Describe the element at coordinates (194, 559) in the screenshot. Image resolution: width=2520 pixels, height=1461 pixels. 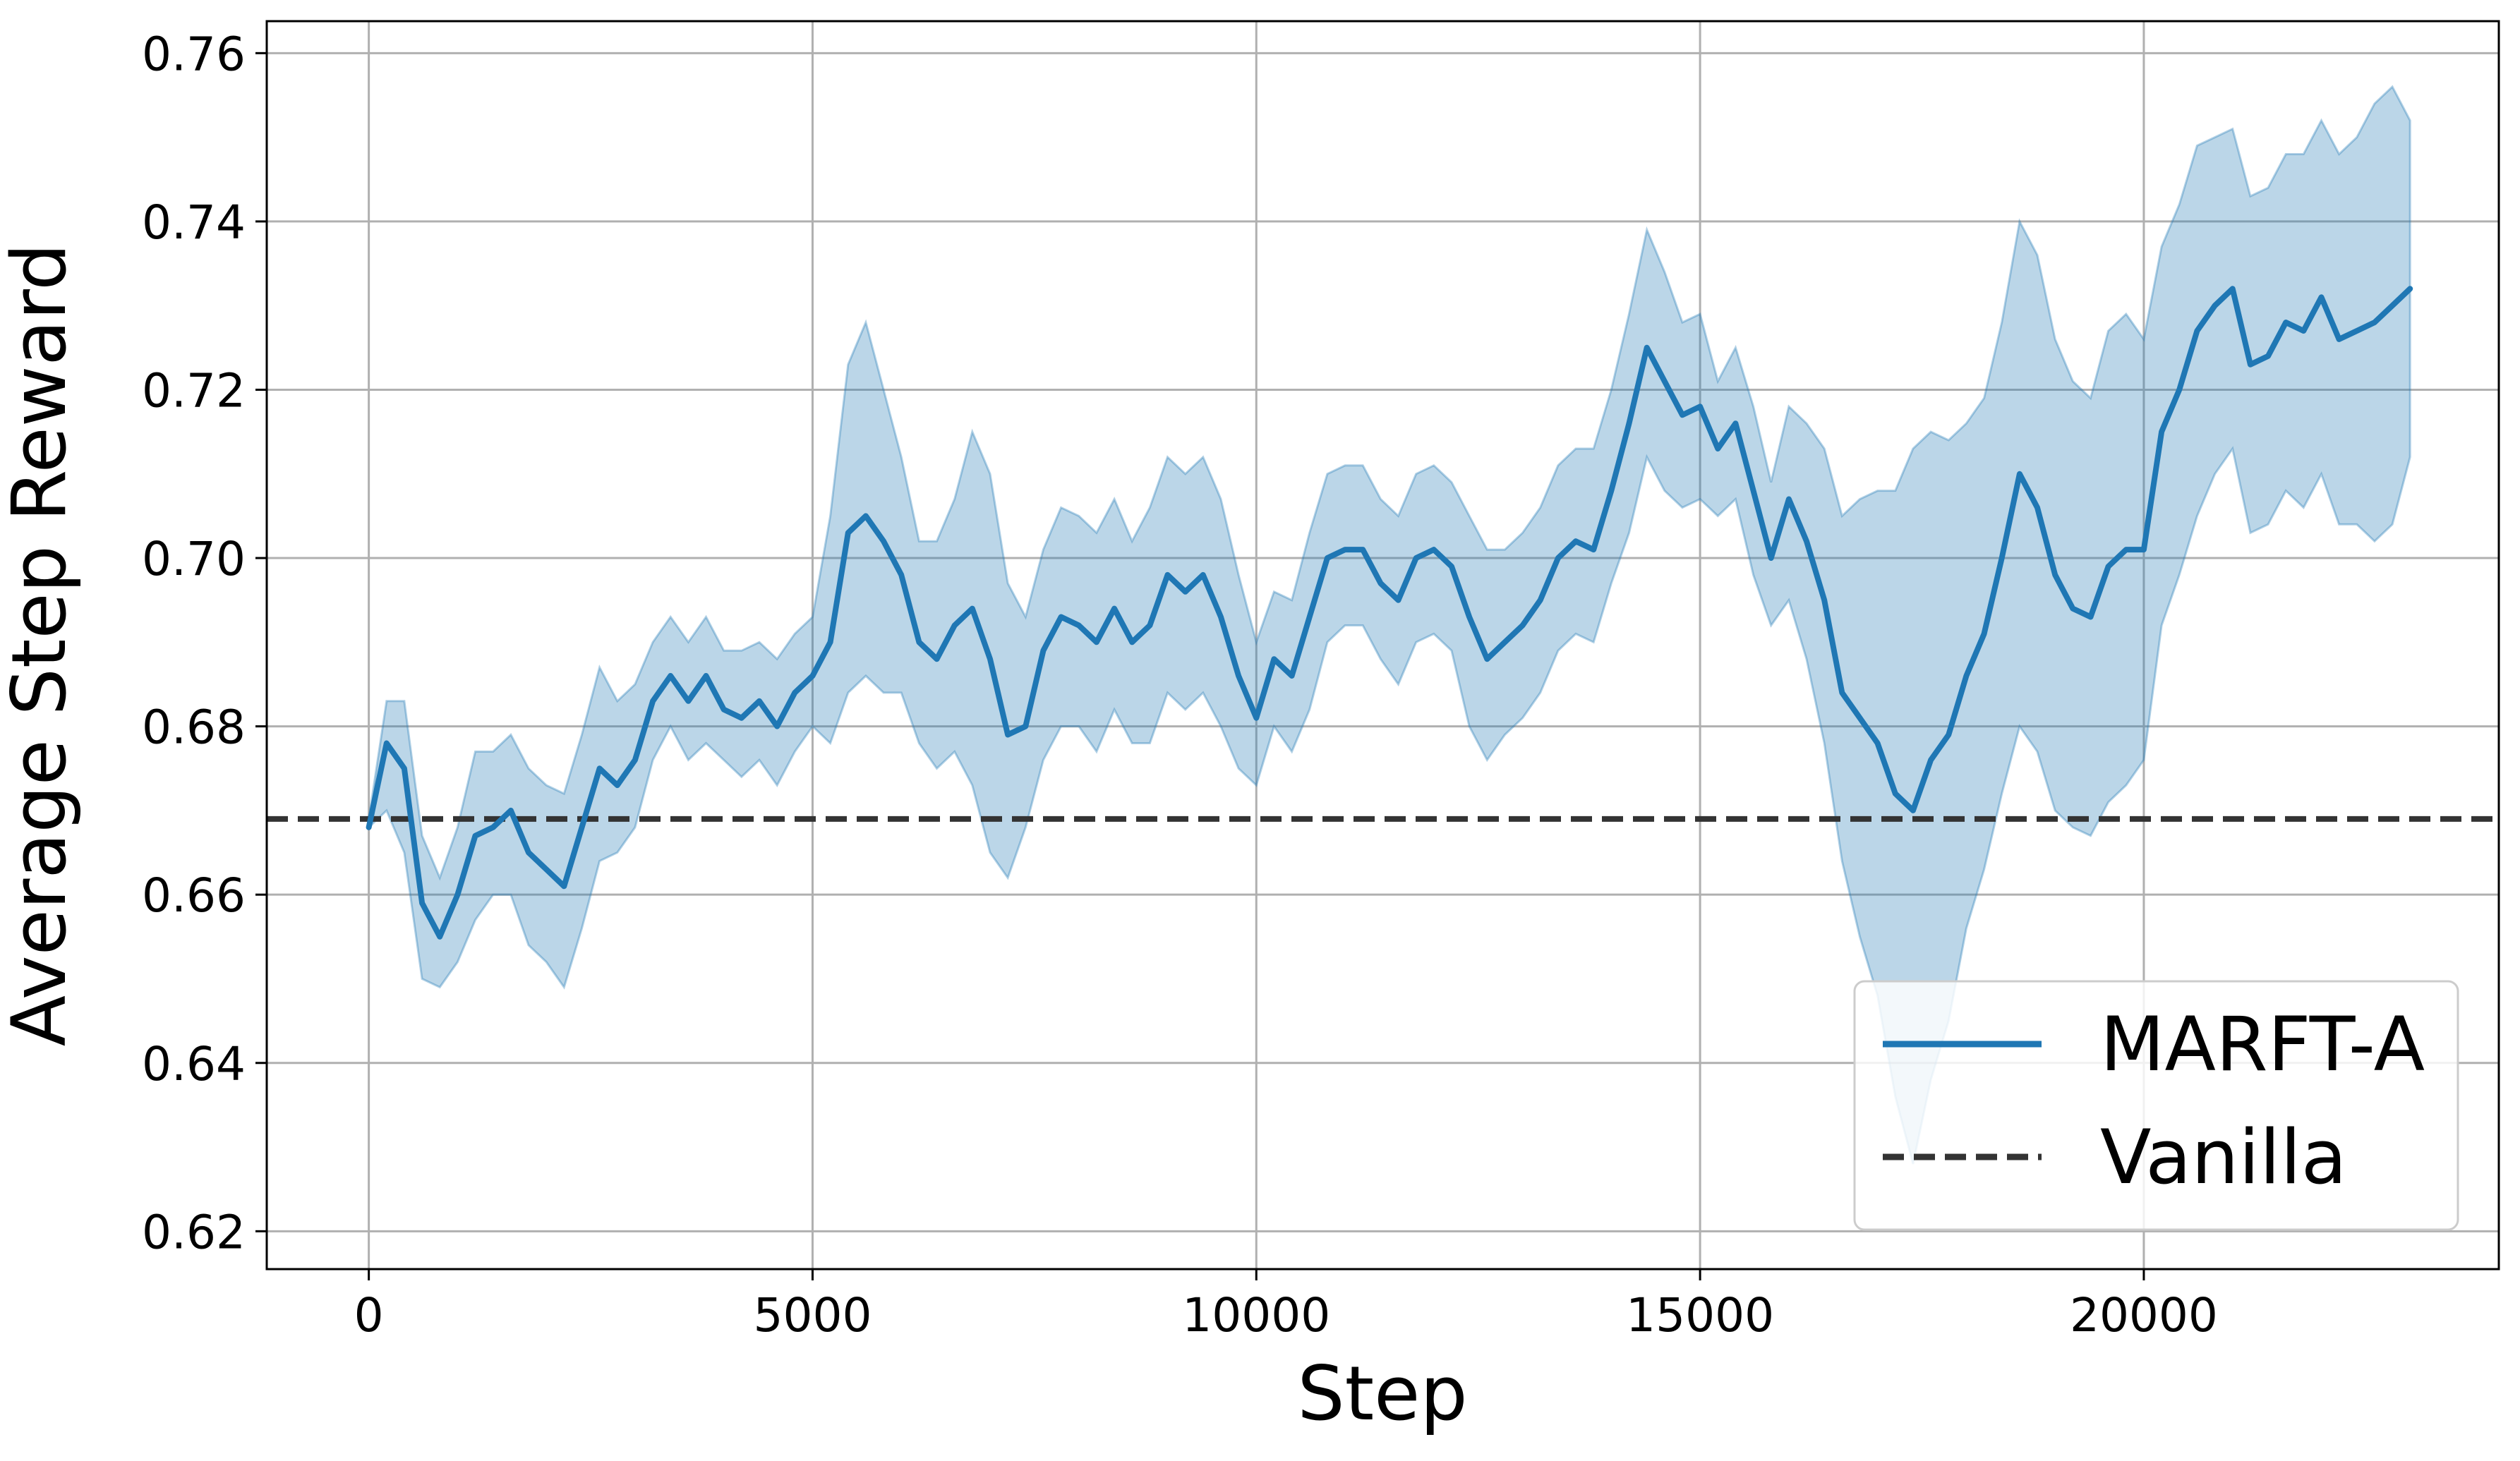
I see `y-tick-label: 0.70` at that location.